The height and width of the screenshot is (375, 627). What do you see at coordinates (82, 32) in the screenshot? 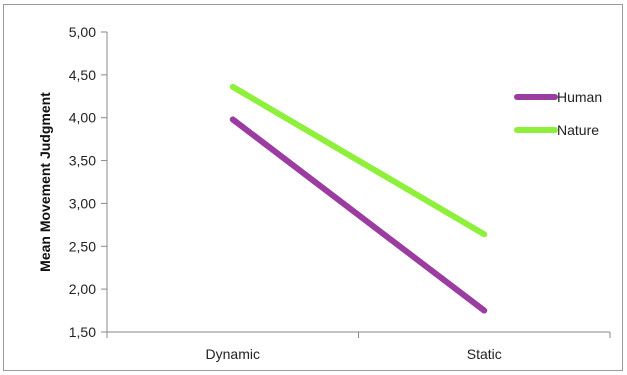
I see `y-tick-label: 5,00` at bounding box center [82, 32].